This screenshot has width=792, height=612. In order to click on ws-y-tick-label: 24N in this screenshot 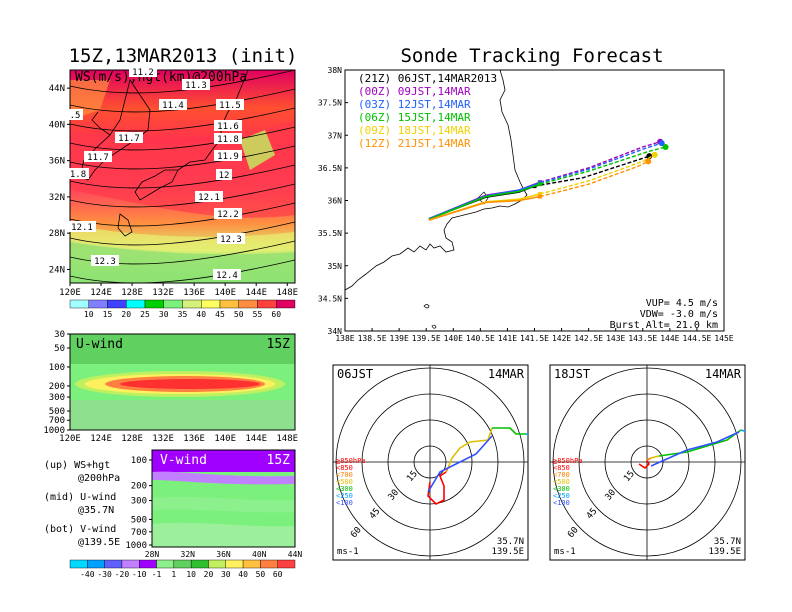, I will do `click(57, 270)`.